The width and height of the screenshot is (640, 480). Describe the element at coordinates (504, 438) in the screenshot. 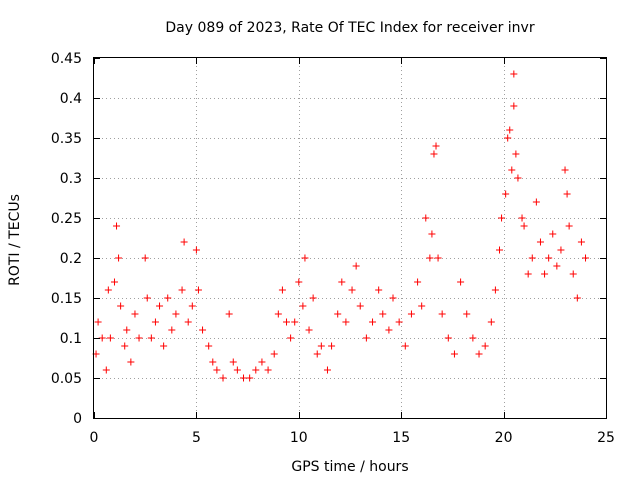

I see `x-tick-label: 20` at that location.